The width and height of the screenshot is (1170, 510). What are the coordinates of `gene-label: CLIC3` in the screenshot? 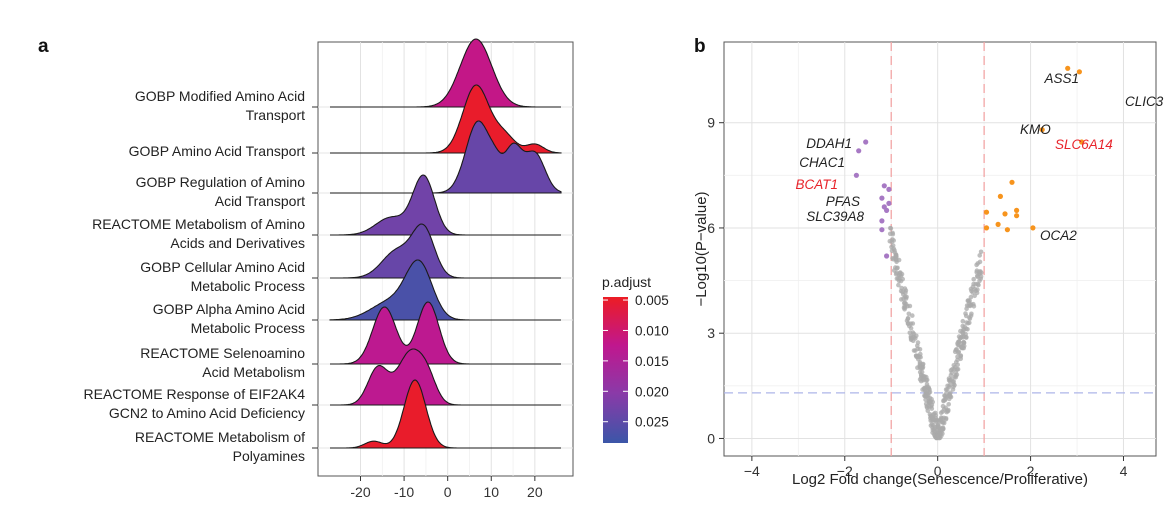 It's located at (1144, 101).